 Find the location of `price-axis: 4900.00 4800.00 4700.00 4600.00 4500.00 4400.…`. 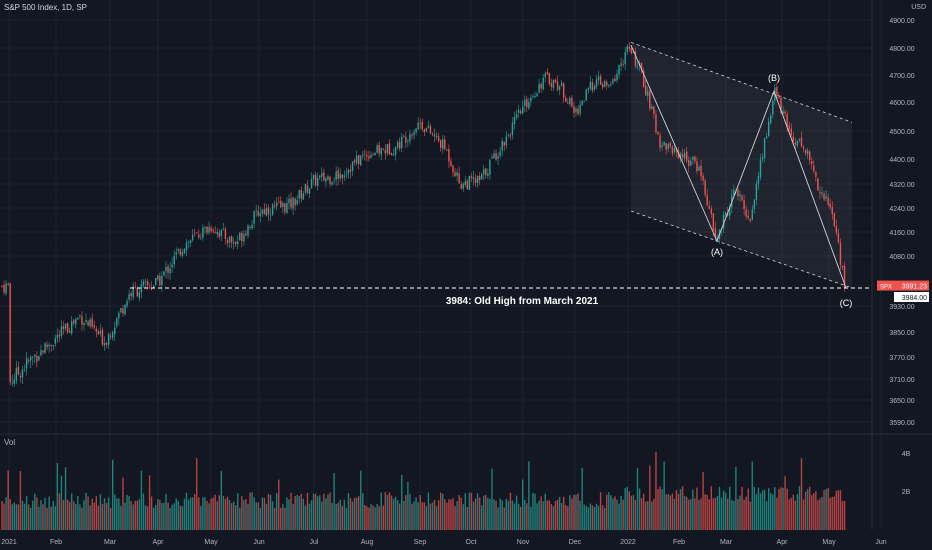

price-axis: 4900.00 4800.00 4700.00 4600.00 4500.00 4400.… is located at coordinates (903, 222).